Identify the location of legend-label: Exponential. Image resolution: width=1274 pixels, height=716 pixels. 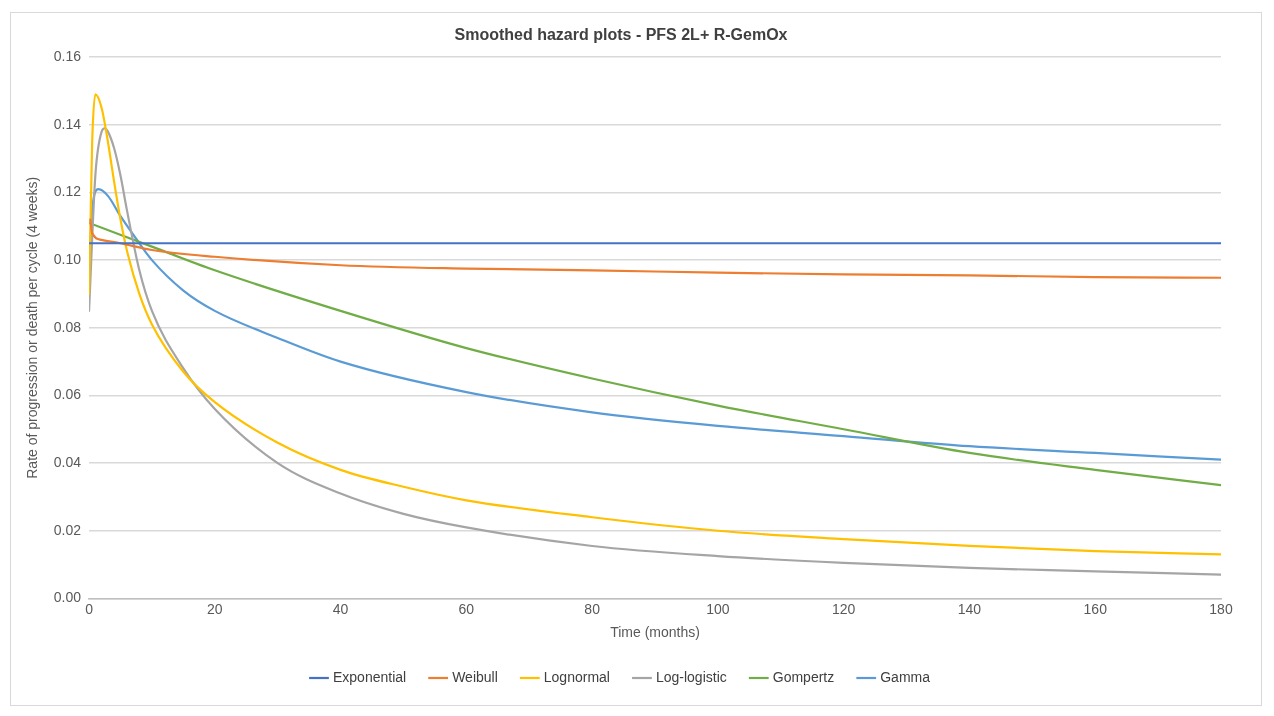
(369, 676).